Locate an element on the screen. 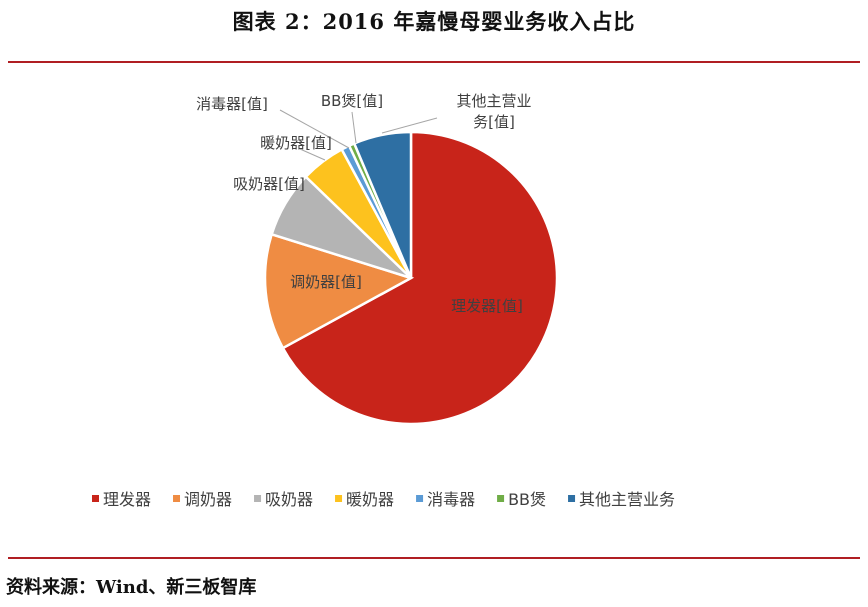 The height and width of the screenshot is (607, 868). legend-label-1: 理发器 is located at coordinates (127, 499).